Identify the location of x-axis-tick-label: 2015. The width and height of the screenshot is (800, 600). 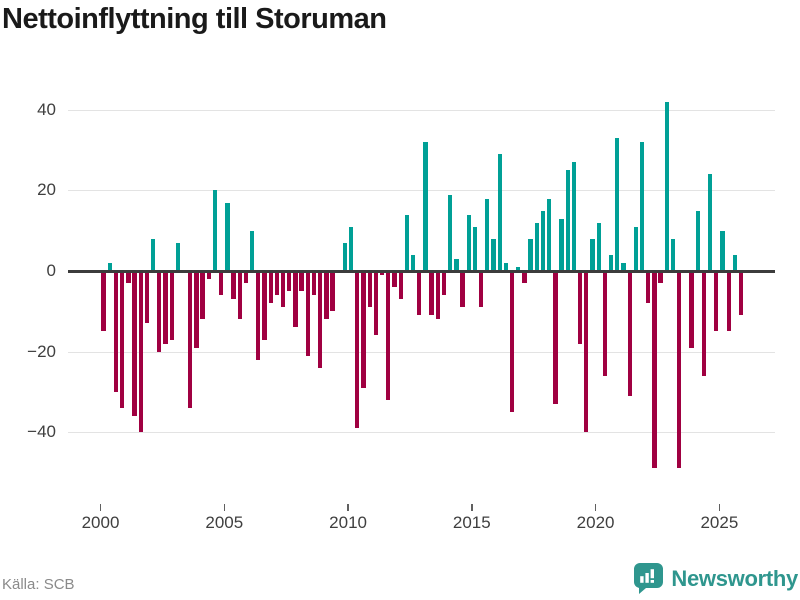
(471, 522).